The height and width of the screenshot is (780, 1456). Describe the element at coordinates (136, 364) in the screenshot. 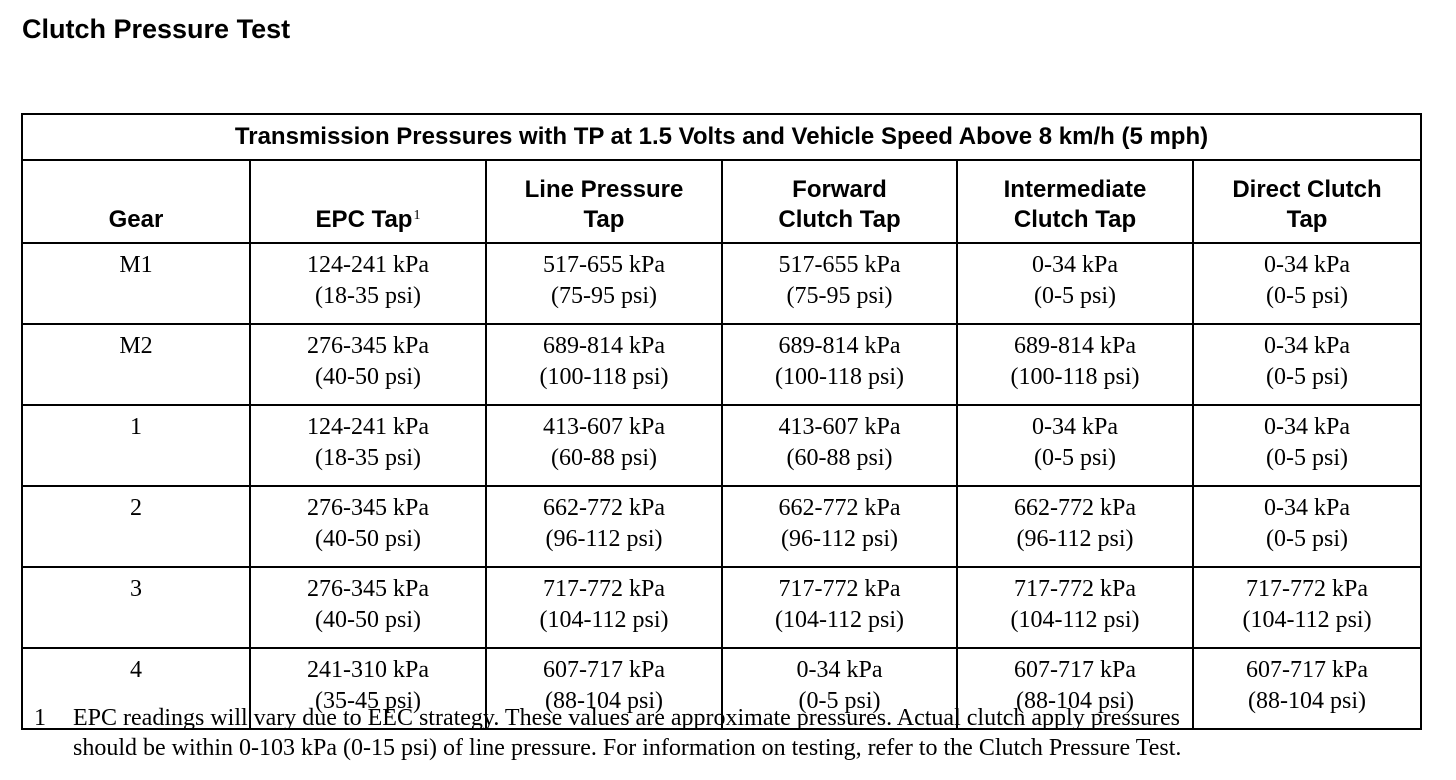

I see `gear-cell: M2` at that location.